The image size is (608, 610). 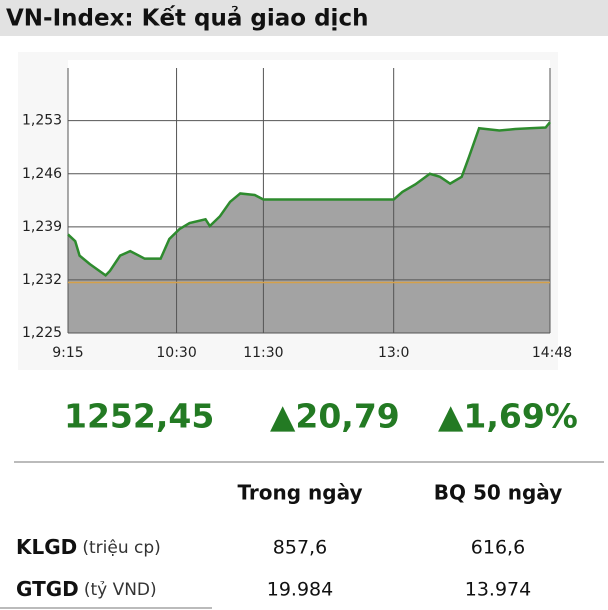 I want to click on cell: 13.974, so click(x=498, y=590).